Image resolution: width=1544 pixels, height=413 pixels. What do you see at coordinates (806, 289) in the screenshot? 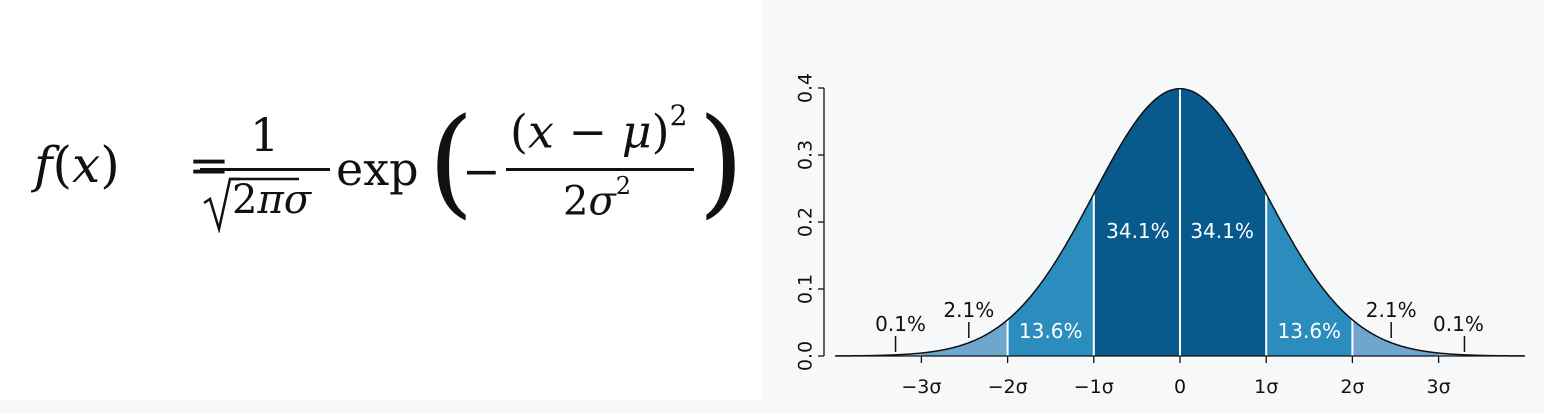
I see `y-tick-label: 0.1` at bounding box center [806, 289].